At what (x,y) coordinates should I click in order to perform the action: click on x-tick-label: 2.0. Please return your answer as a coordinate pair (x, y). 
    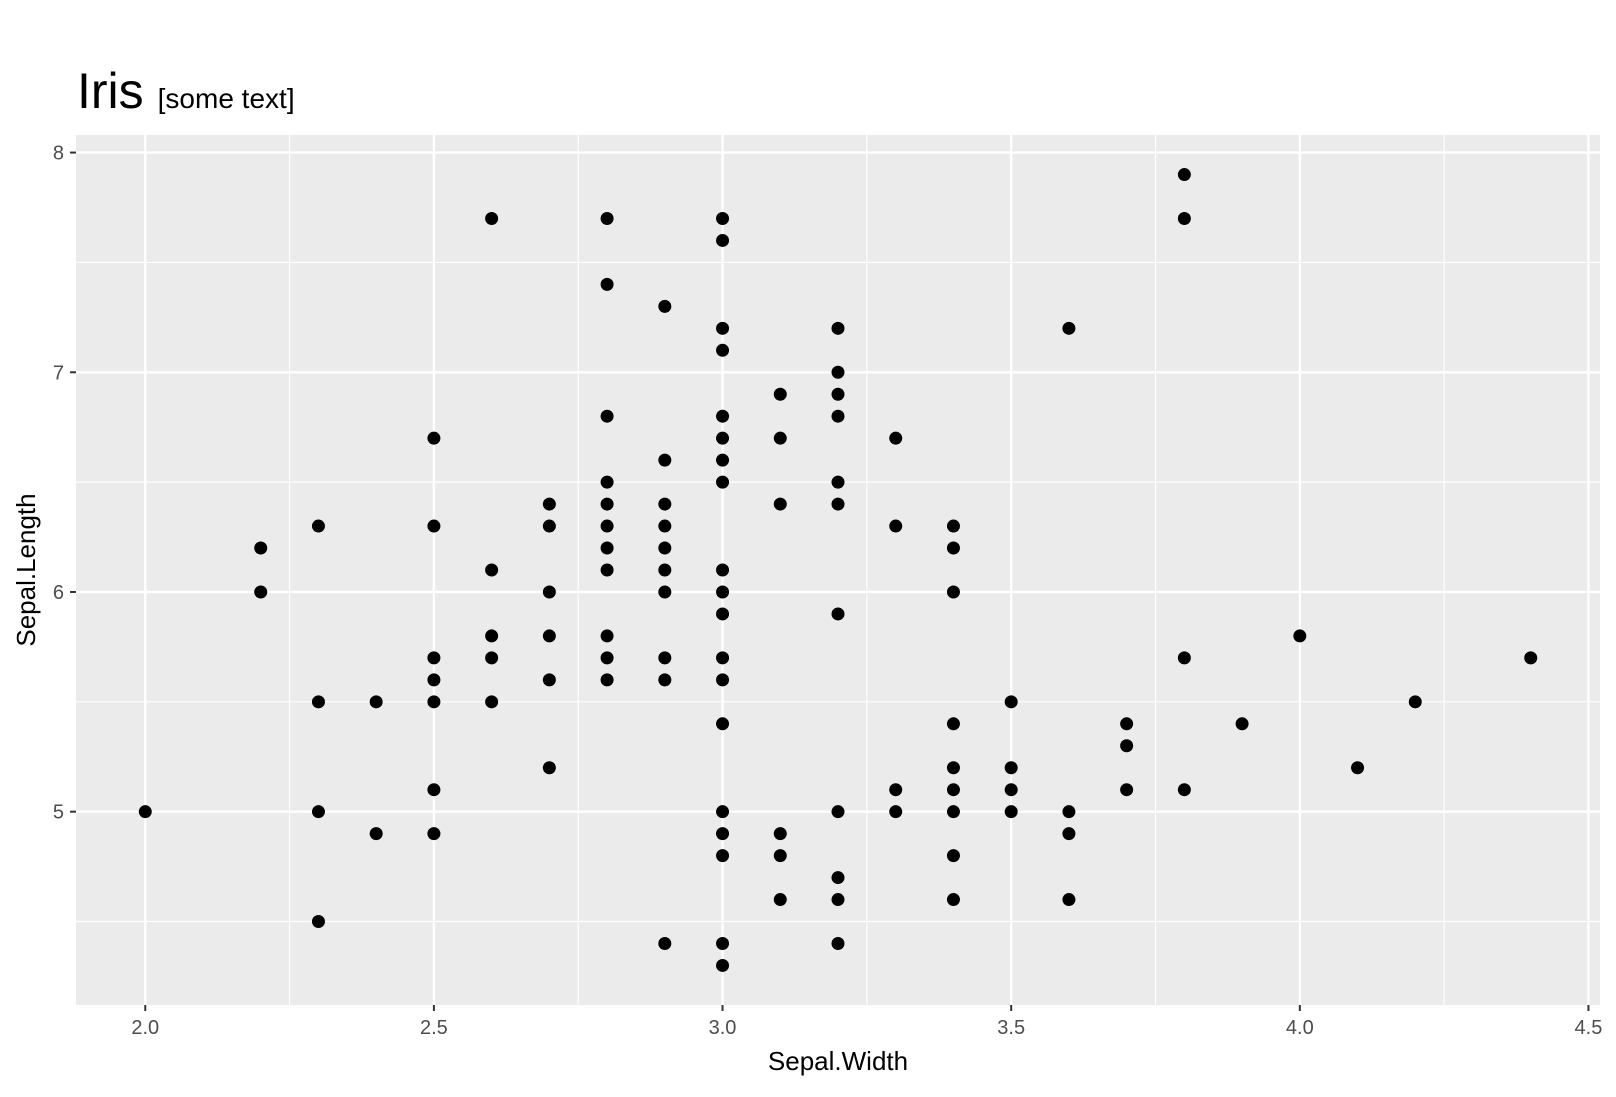
    Looking at the image, I should click on (145, 1028).